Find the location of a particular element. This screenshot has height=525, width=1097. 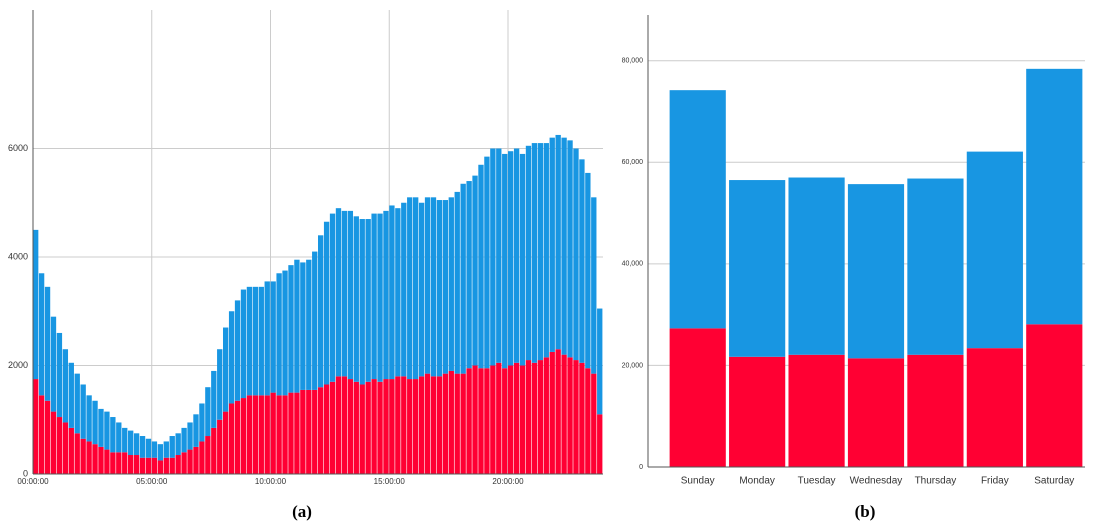

y-tick-label: 2000 is located at coordinates (18, 365).